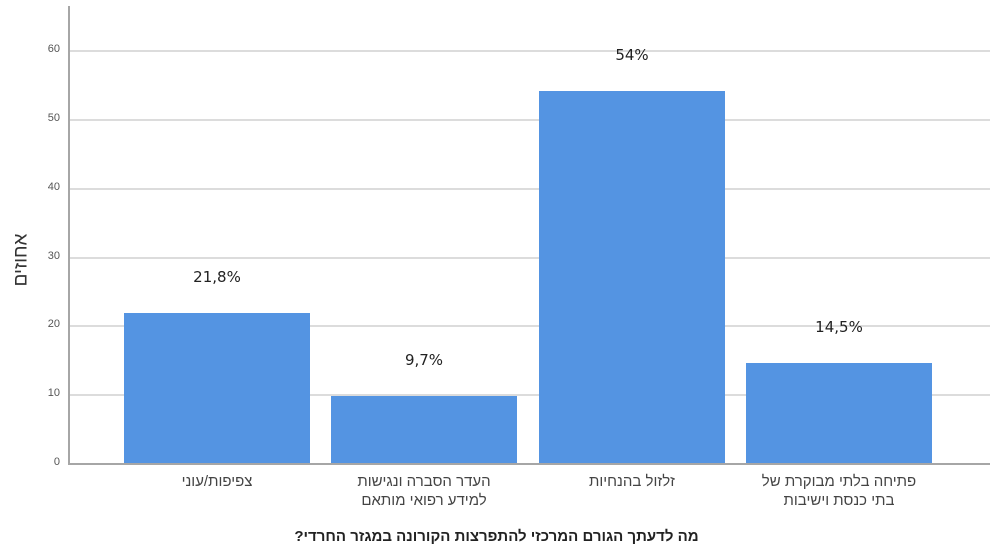 The width and height of the screenshot is (993, 557). What do you see at coordinates (53, 118) in the screenshot?
I see `y-tick-label: 50` at bounding box center [53, 118].